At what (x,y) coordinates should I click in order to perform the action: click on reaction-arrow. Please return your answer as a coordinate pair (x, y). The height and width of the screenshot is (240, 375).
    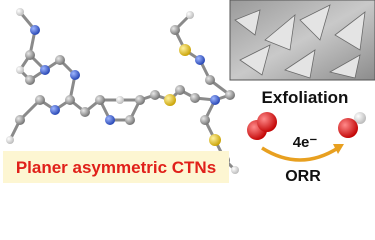
    Looking at the image, I should click on (300, 154).